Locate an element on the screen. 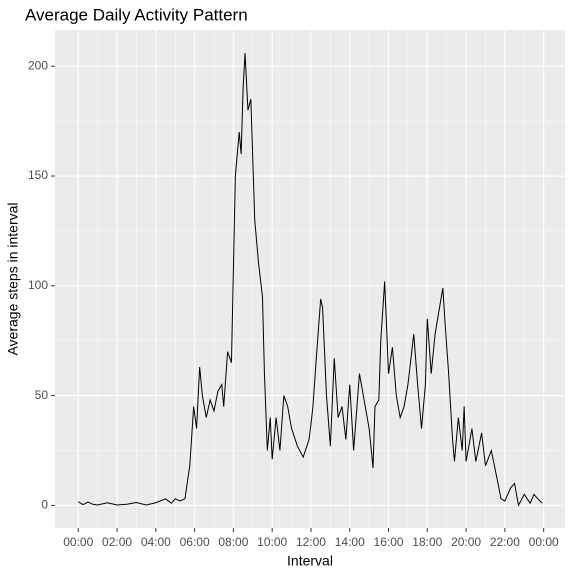 The width and height of the screenshot is (576, 576). x-tick-label: 22:00 is located at coordinates (505, 542).